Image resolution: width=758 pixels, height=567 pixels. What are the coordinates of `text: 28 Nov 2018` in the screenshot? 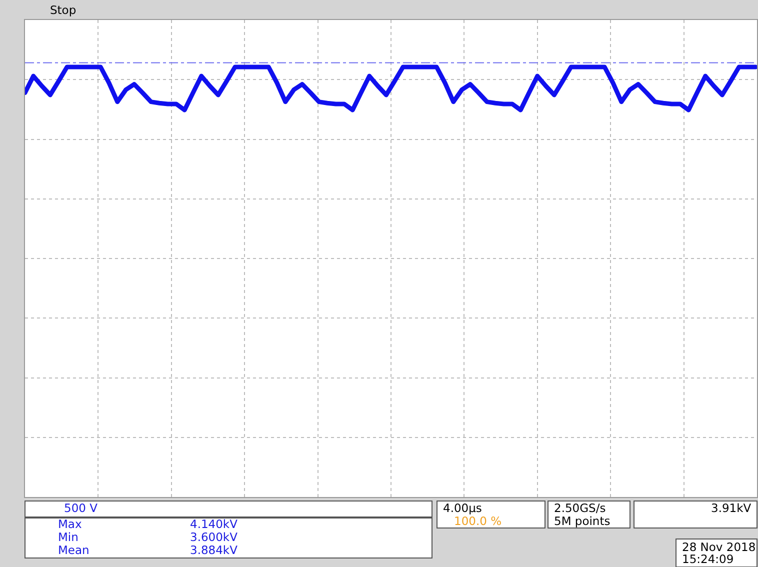 It's located at (719, 547).